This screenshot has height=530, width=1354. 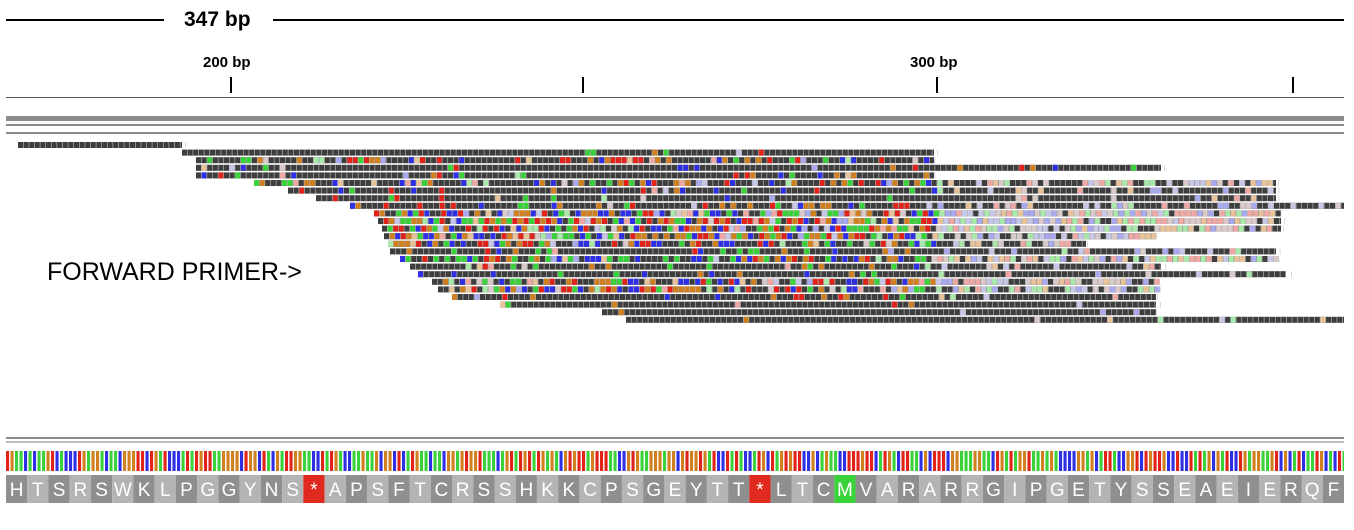 I want to click on forward-primer-annotation: FORWARD PRIMER->, so click(x=174, y=272).